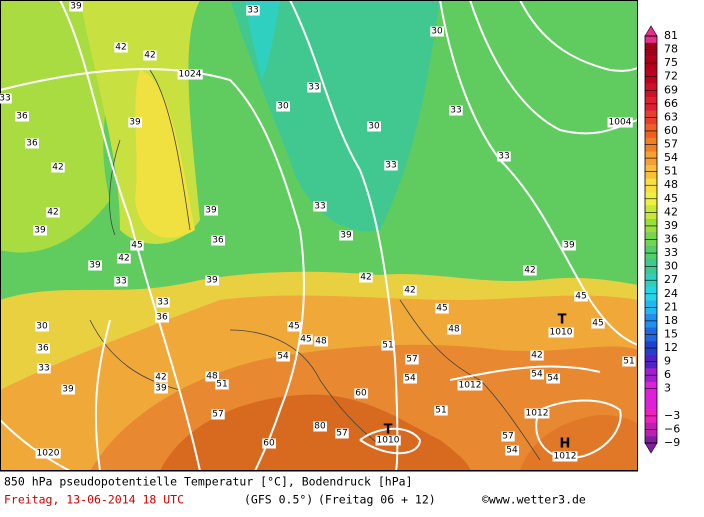  What do you see at coordinates (671, 347) in the screenshot?
I see `colorbar-label: 12` at bounding box center [671, 347].